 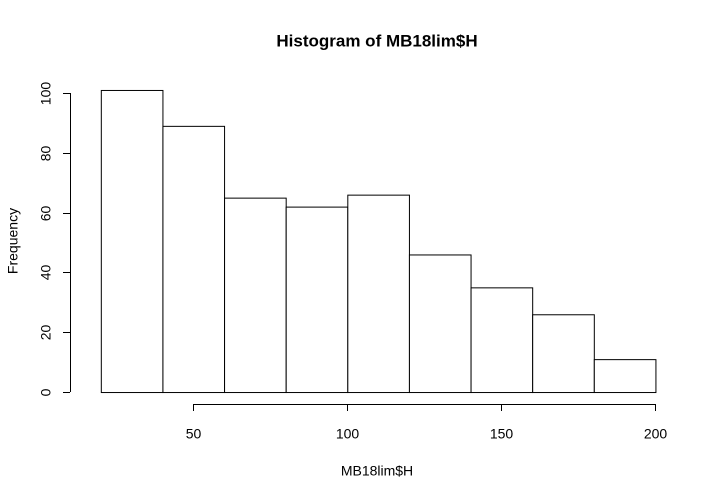 I want to click on y-axis-label: Frequency, so click(x=13, y=241).